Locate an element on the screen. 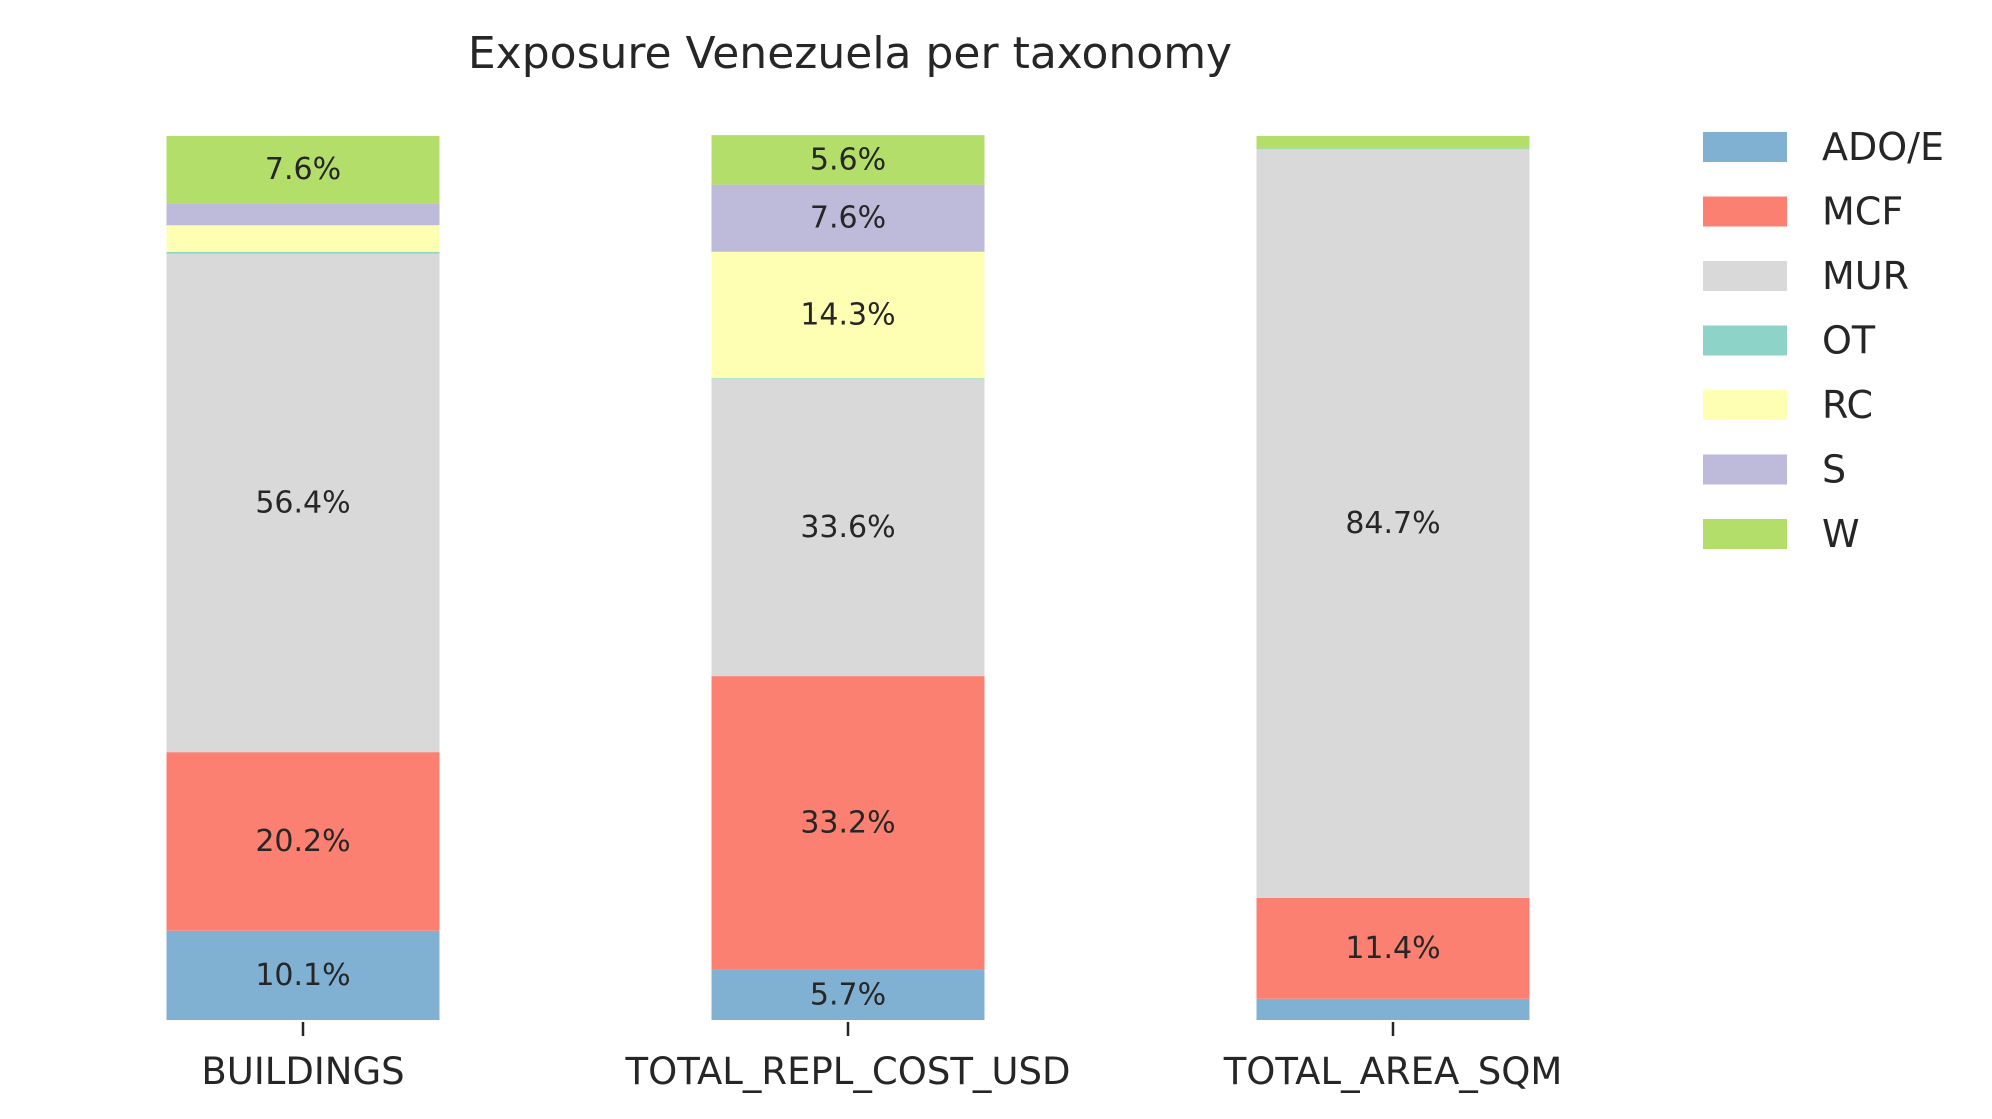 The height and width of the screenshot is (1119, 1992). x-tick-label-total-repl-cost-usd: TOTAL_REPL_COST_USD is located at coordinates (848, 1071).